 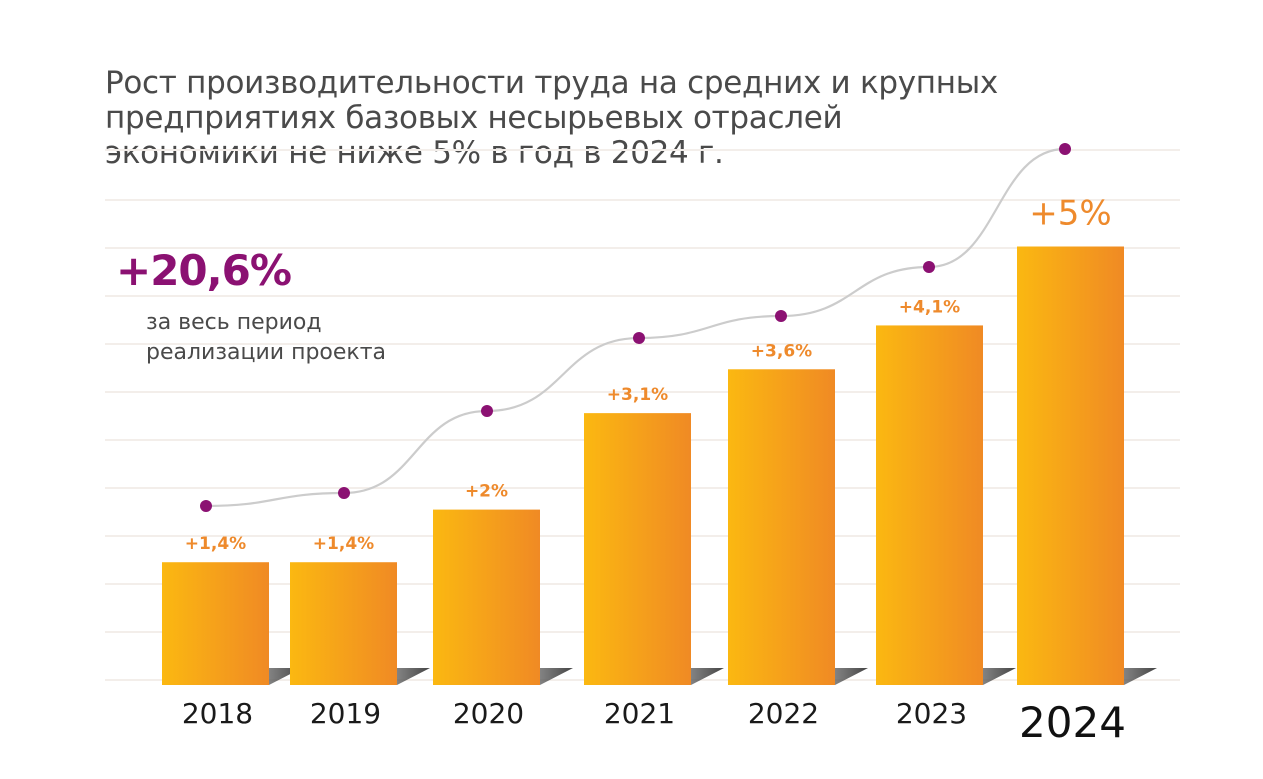 I want to click on total-growth-caption-line: за весь период, so click(x=234, y=322).